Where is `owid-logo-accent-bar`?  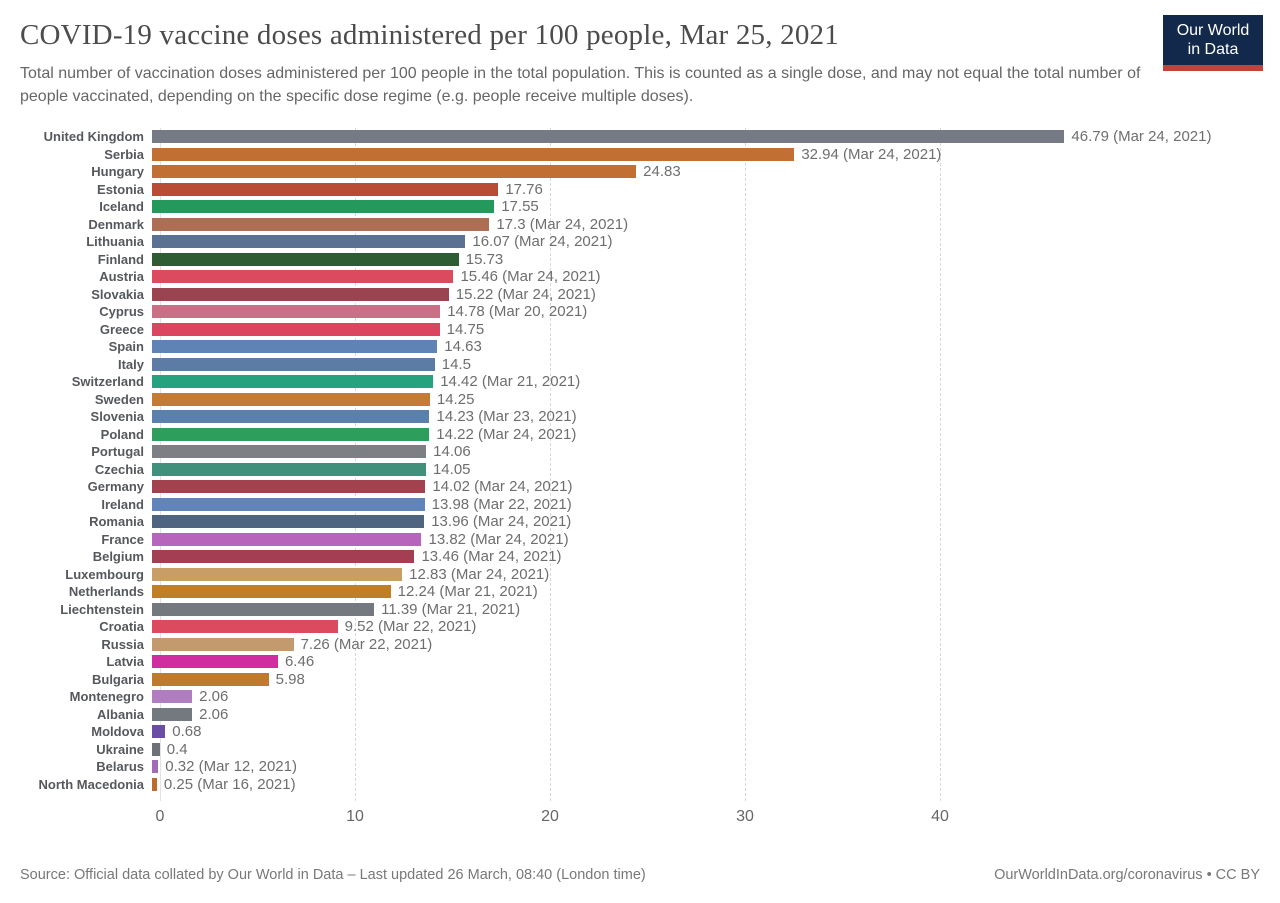
owid-logo-accent-bar is located at coordinates (1213, 68).